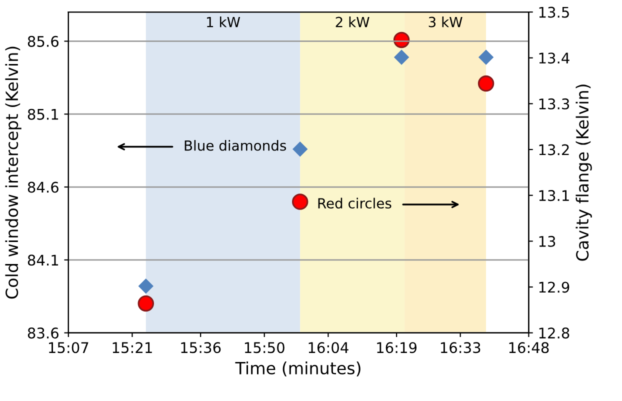 The height and width of the screenshot is (401, 622). What do you see at coordinates (43, 41) in the screenshot?
I see `y-tick-label: 85.6` at bounding box center [43, 41].